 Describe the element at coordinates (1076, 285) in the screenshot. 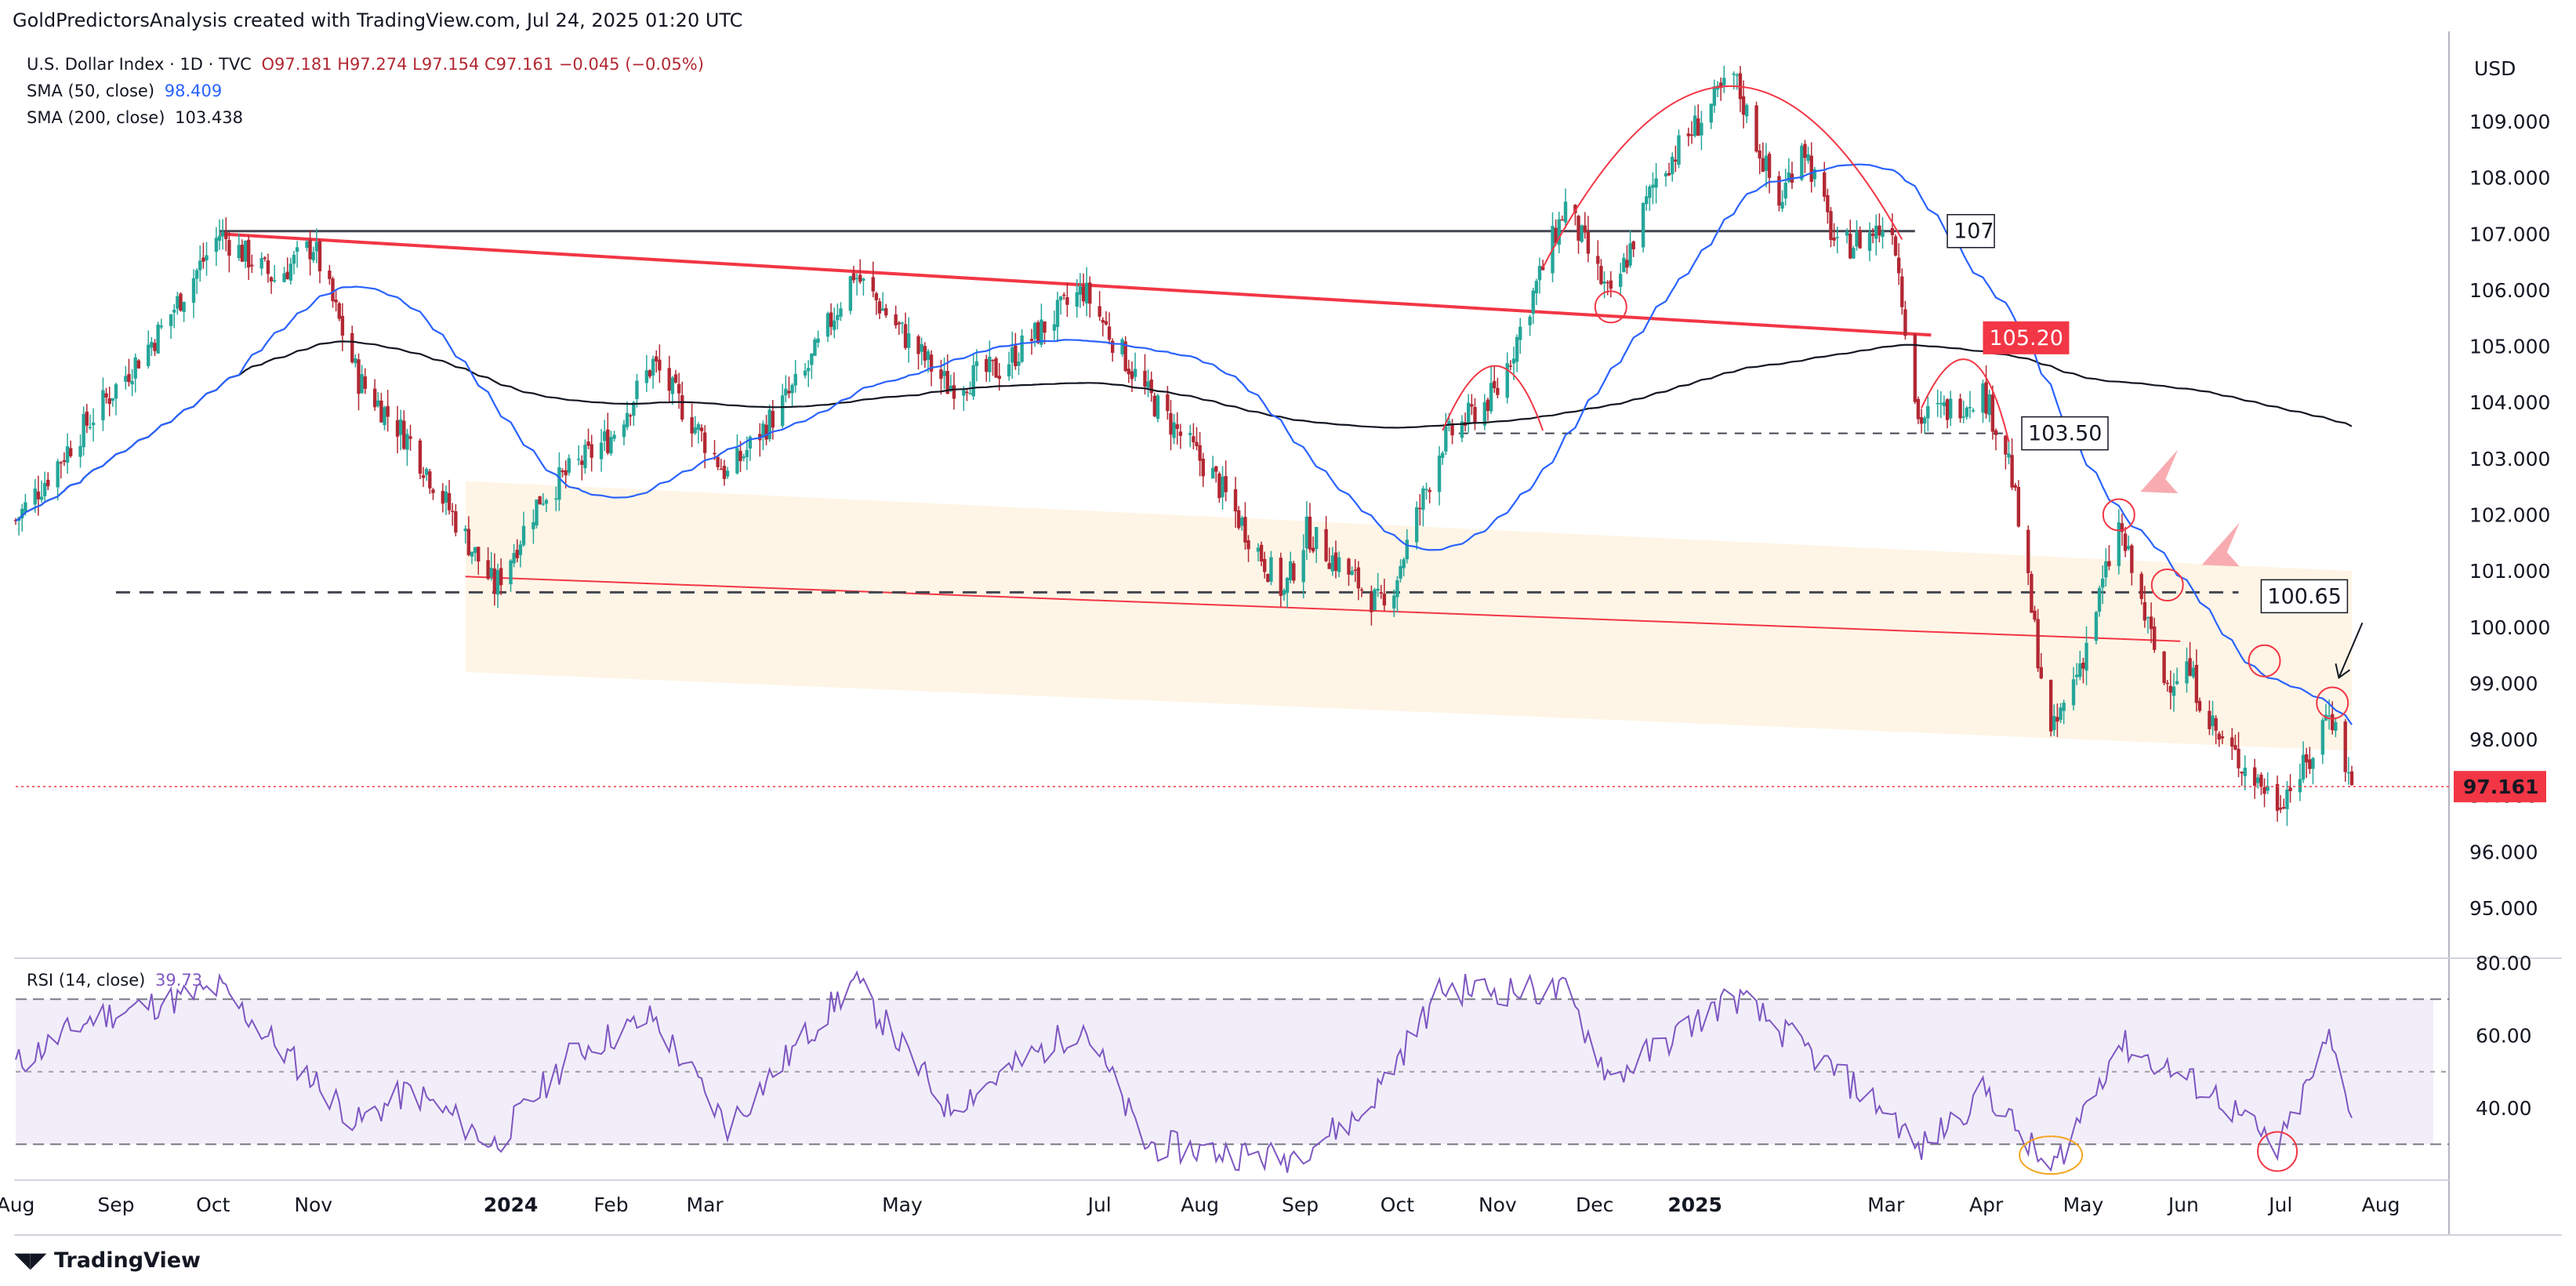

I see `resistance-trendline` at that location.